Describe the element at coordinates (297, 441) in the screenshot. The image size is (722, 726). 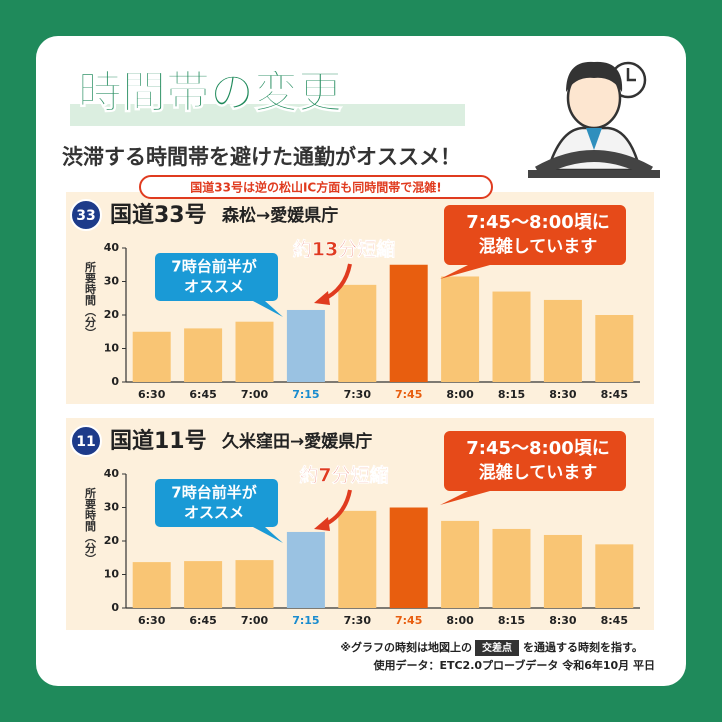
I see `route-section: 久米窪田→愛媛県庁` at that location.